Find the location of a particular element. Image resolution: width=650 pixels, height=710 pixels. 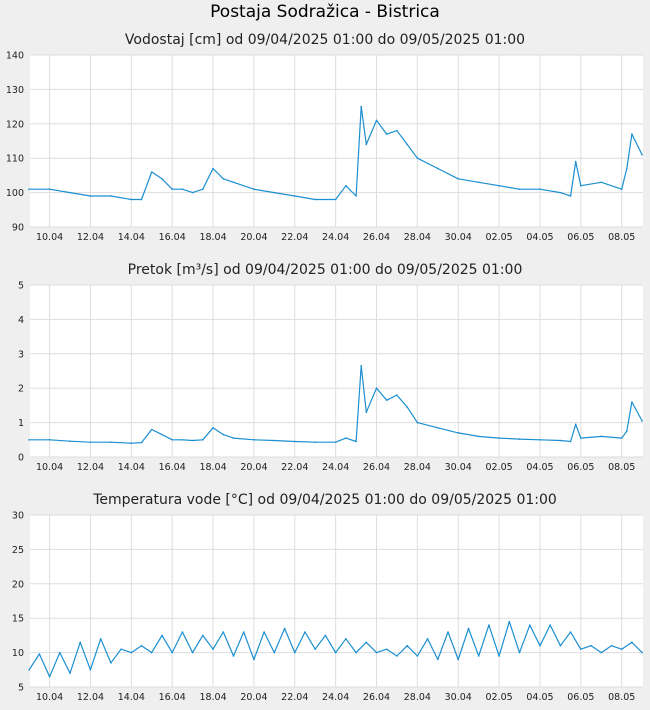

x-tick-label: 20.04 is located at coordinates (253, 467).